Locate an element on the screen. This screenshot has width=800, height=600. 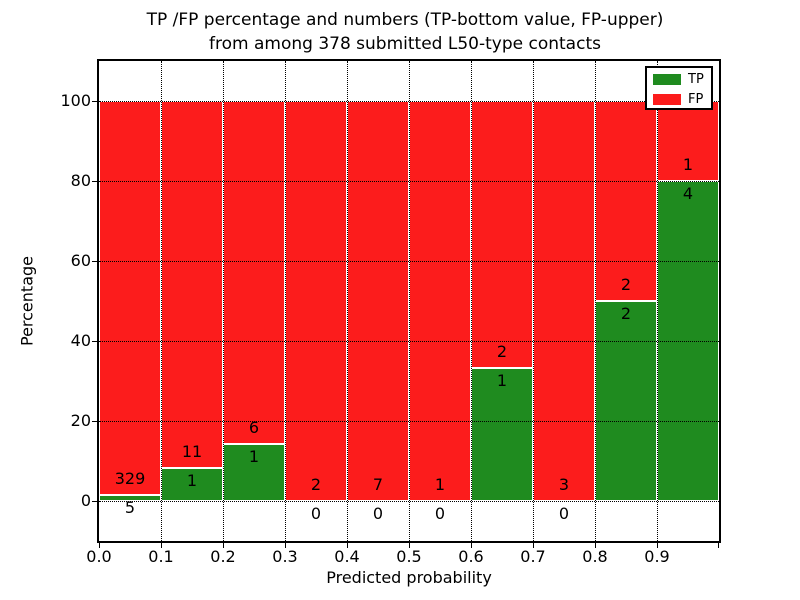
legend: TP FP is located at coordinates (679, 88).